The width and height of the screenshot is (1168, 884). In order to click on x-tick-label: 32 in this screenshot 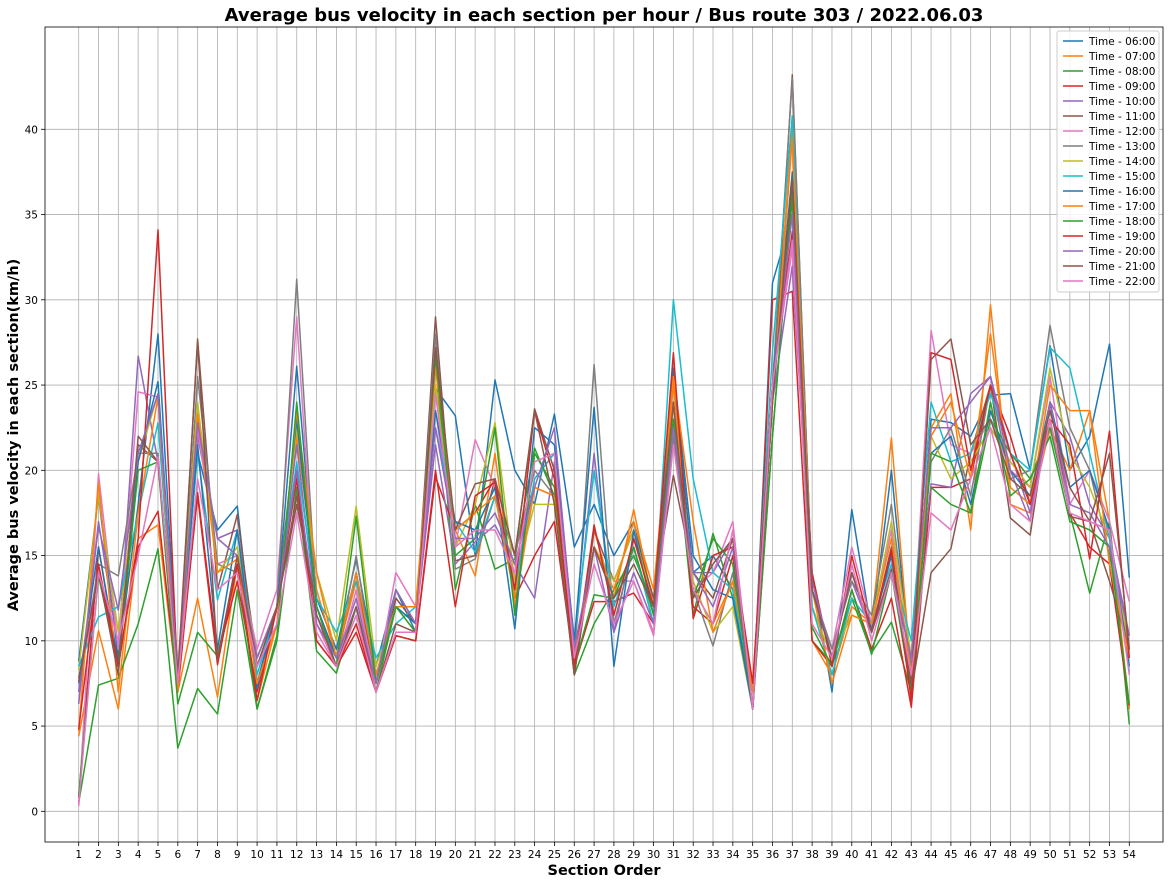, I will do `click(693, 855)`.